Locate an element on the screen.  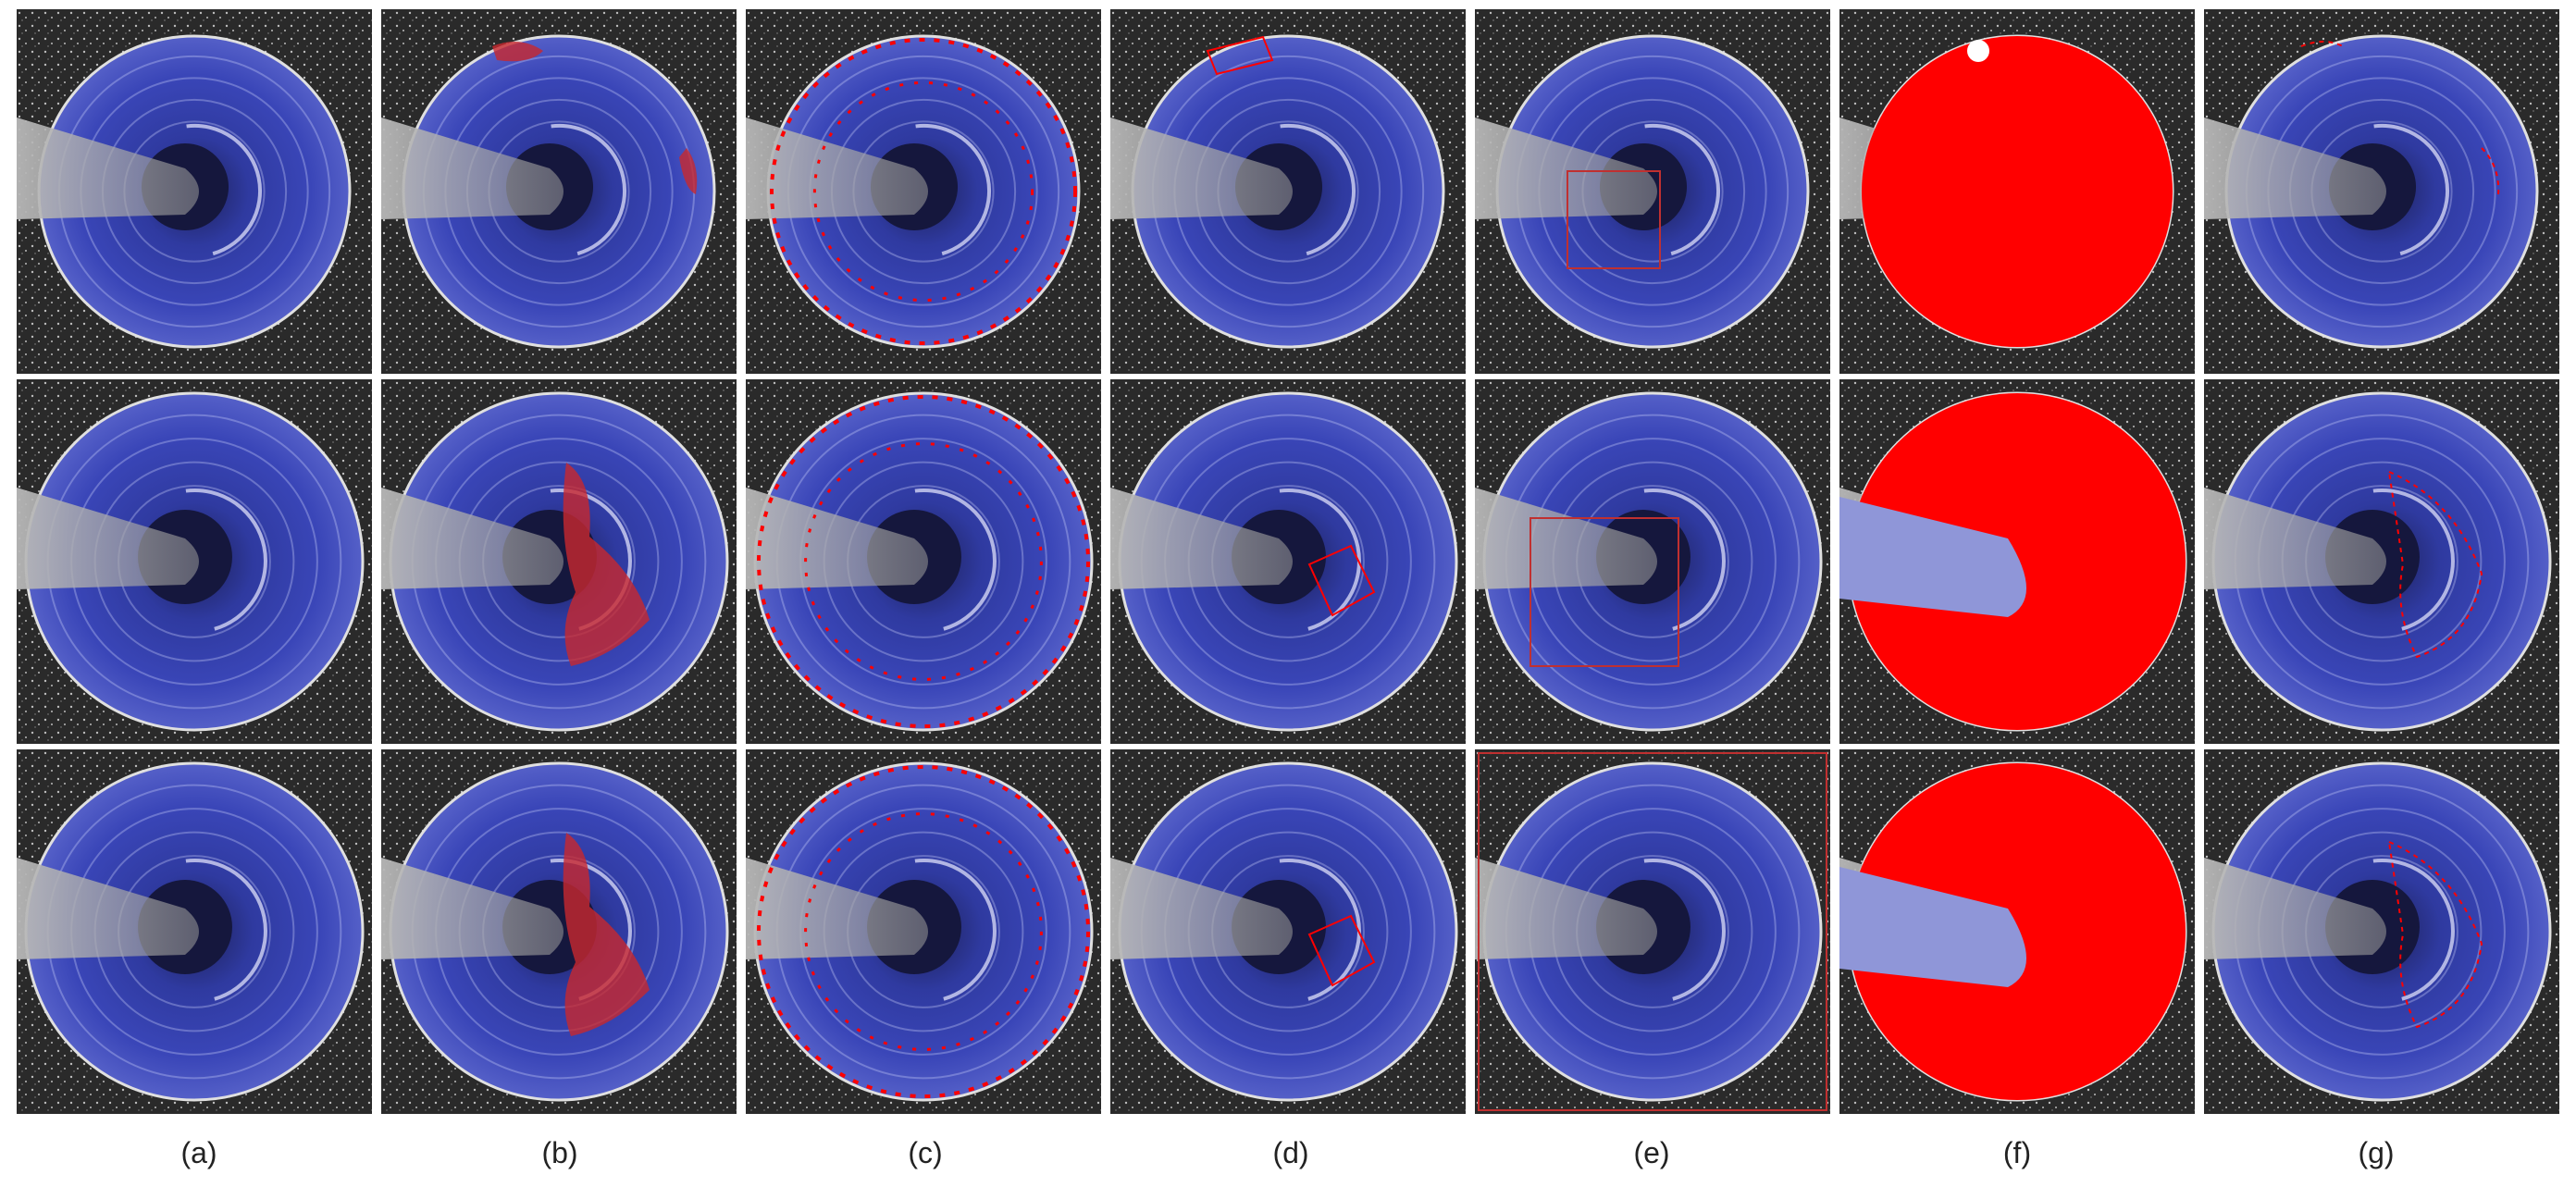
endoscopic-image-row2-d is located at coordinates (1288, 561).